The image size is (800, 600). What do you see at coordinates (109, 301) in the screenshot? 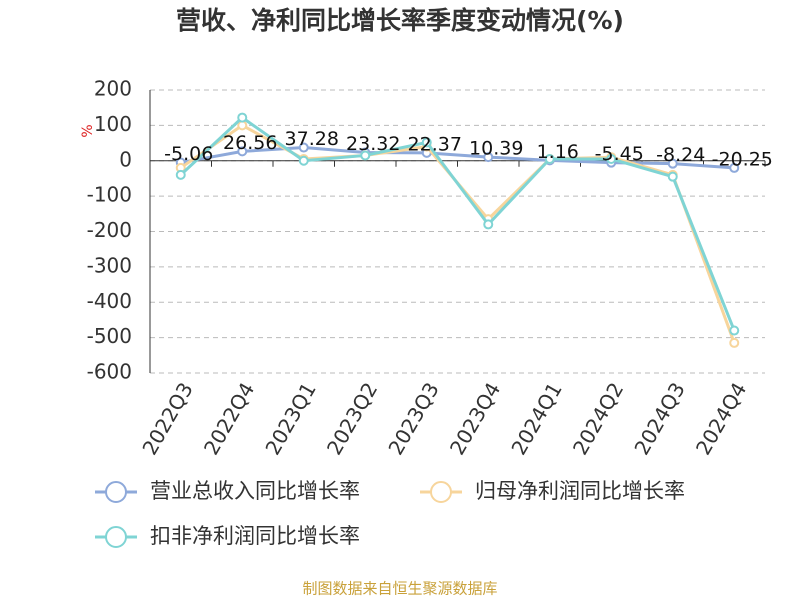
I see `y-tick-label: -400` at bounding box center [109, 301].